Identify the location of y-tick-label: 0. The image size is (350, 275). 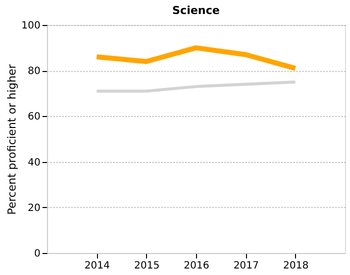
(37, 254).